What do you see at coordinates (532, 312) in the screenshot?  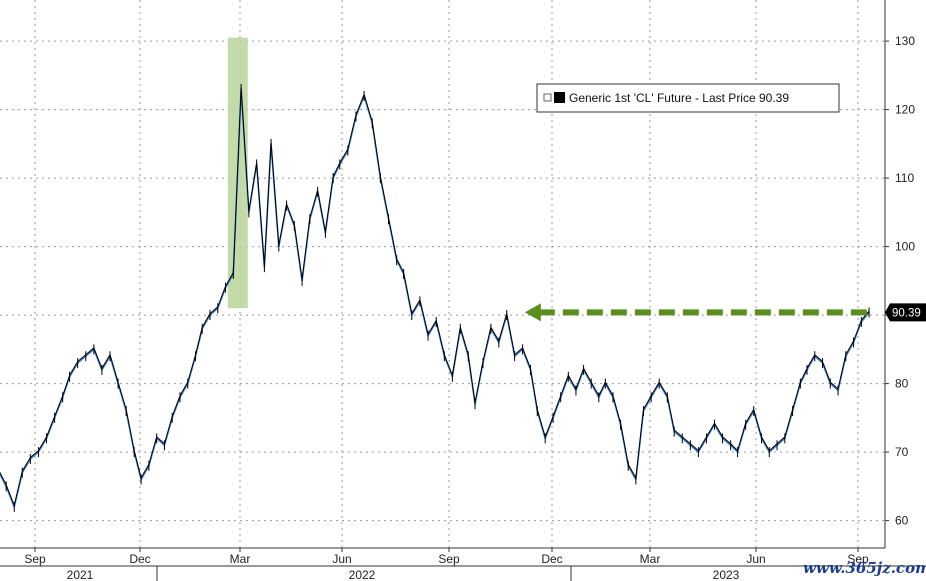 I see `reference-arrowhead` at bounding box center [532, 312].